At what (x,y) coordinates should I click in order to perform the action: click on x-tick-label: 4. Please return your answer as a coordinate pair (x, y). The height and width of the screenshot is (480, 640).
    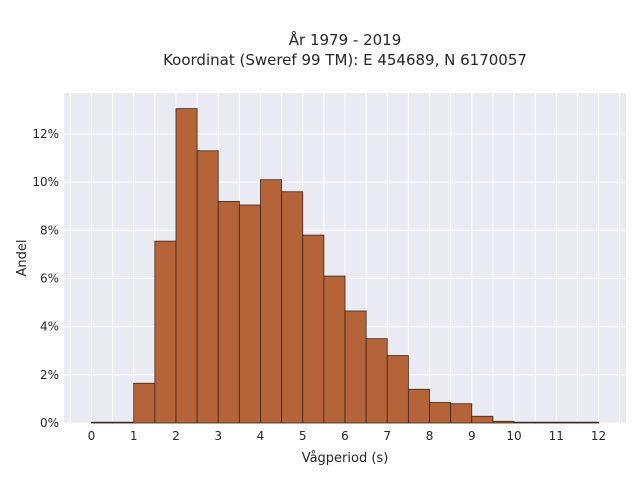
    Looking at the image, I should click on (261, 436).